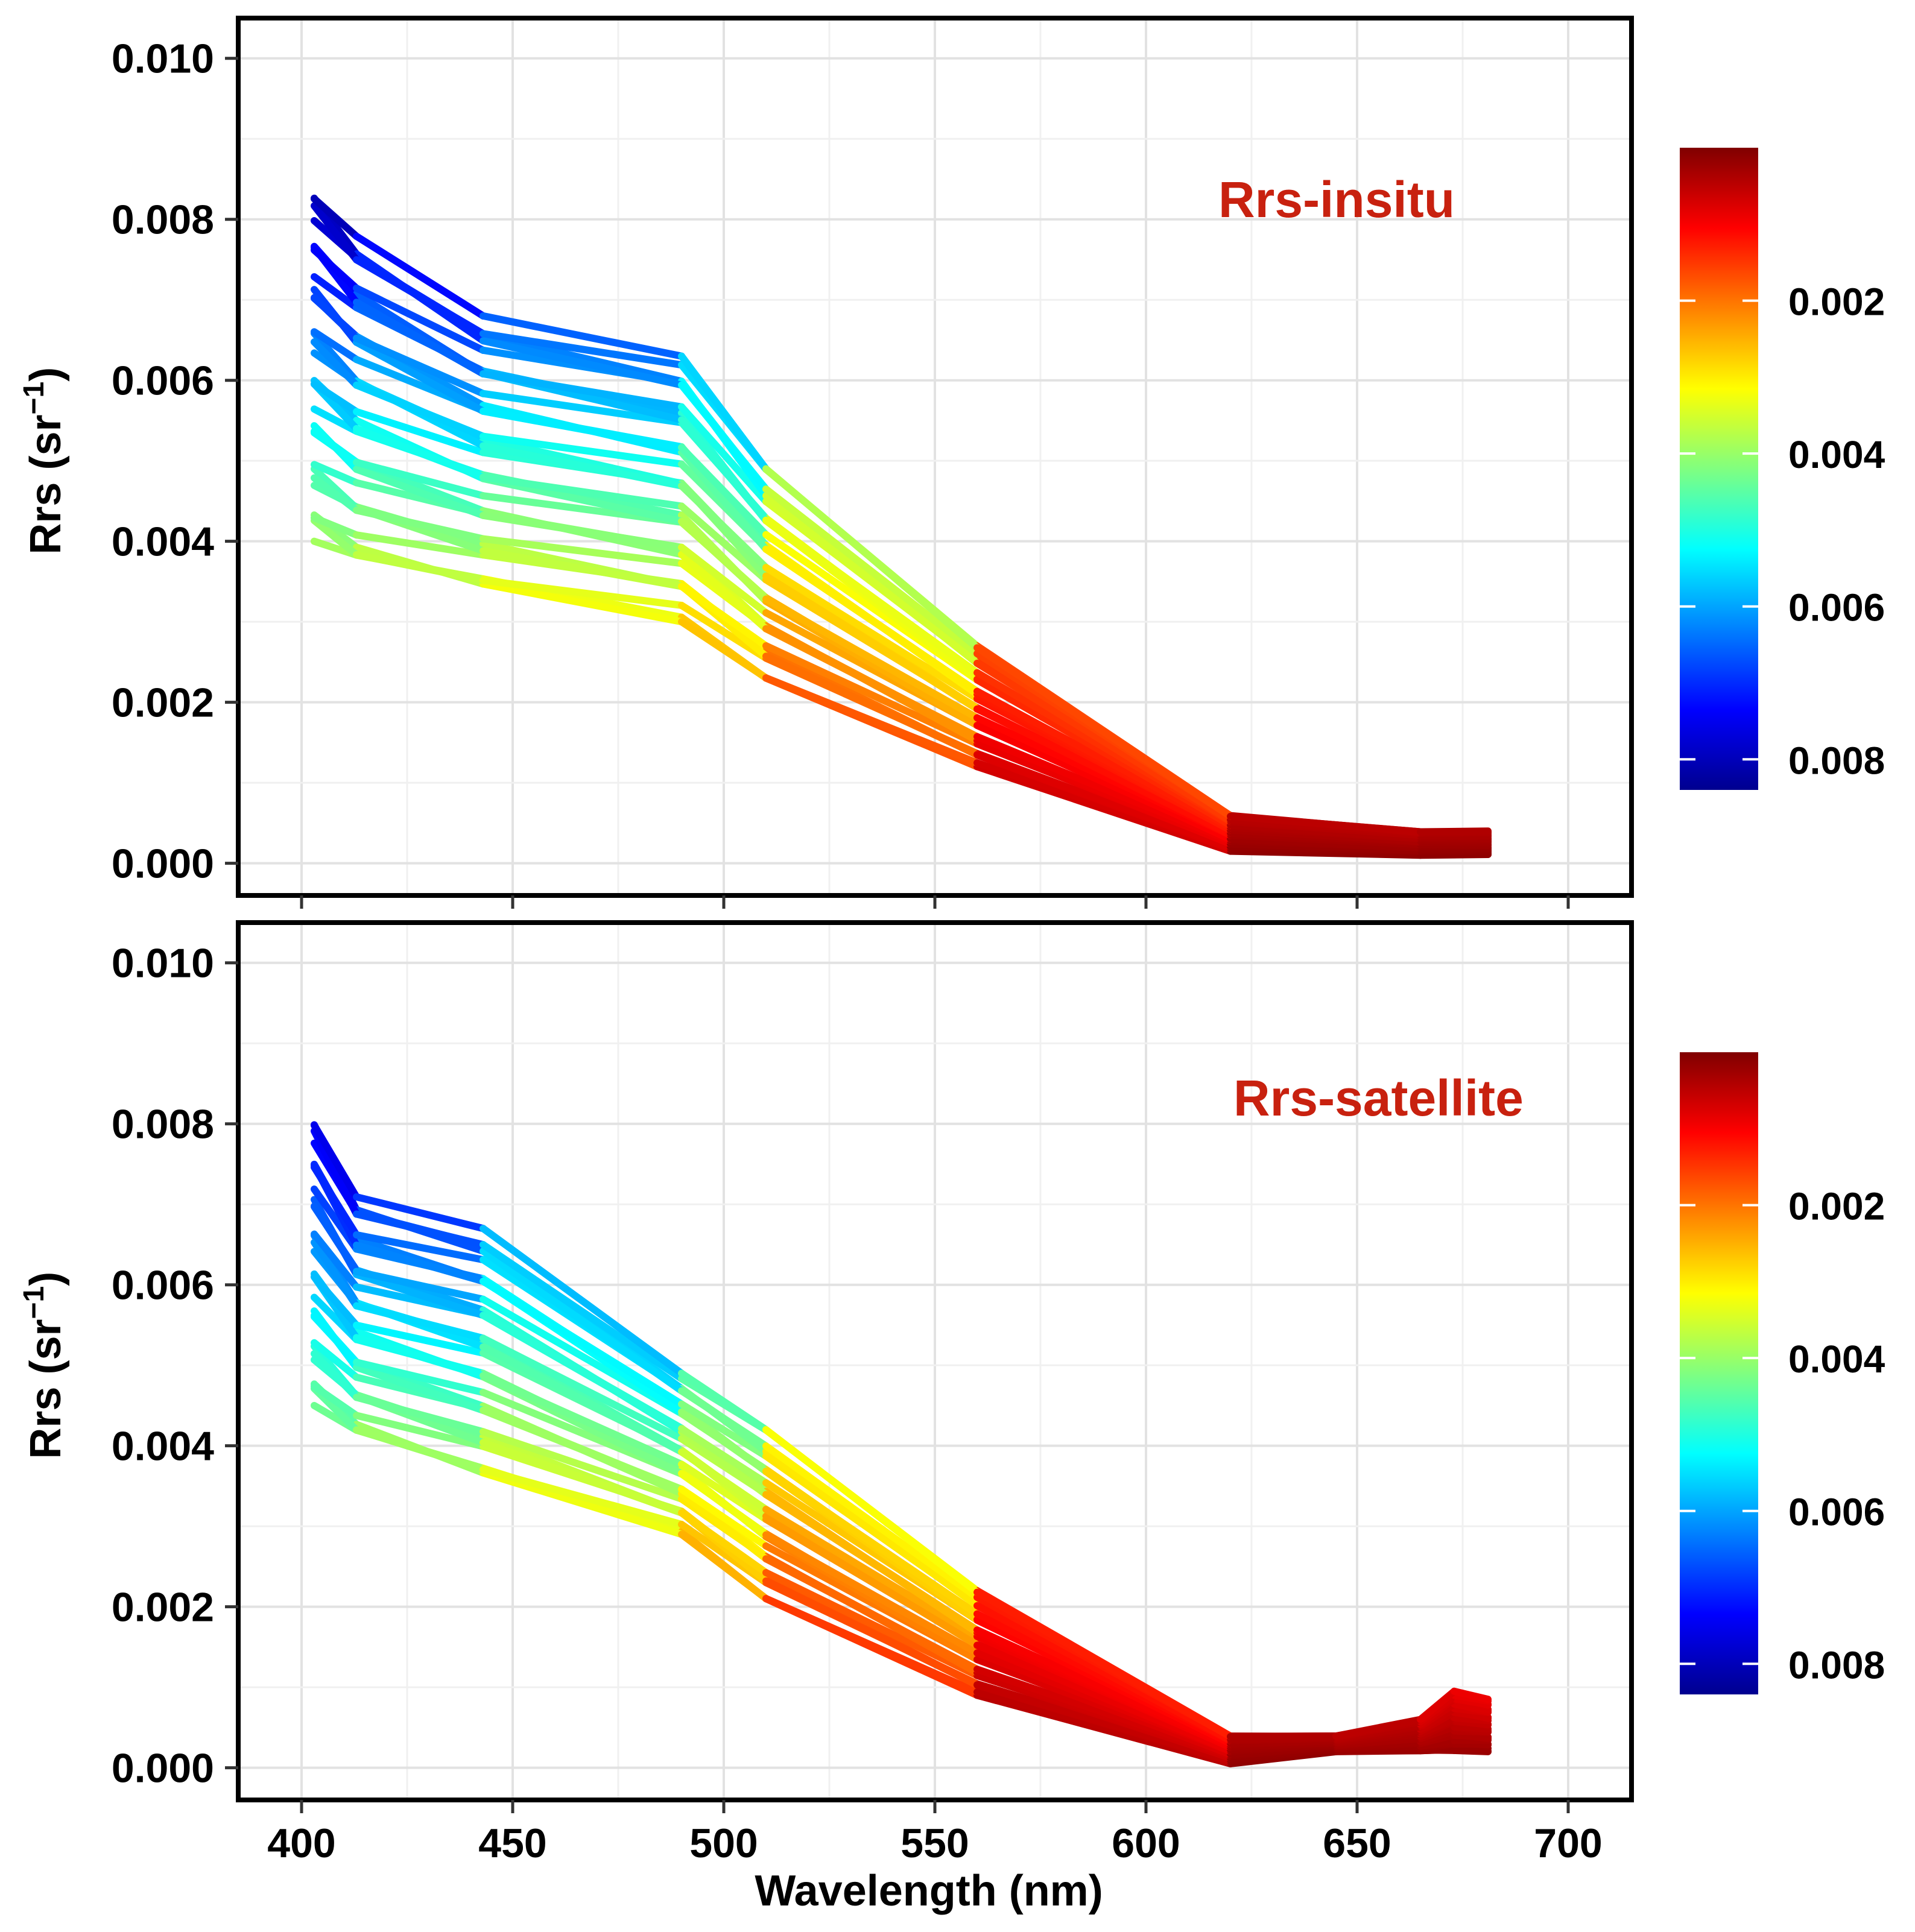 The width and height of the screenshot is (1915, 1932). What do you see at coordinates (163, 1447) in the screenshot?
I see `y-tick-label: 0.004` at bounding box center [163, 1447].